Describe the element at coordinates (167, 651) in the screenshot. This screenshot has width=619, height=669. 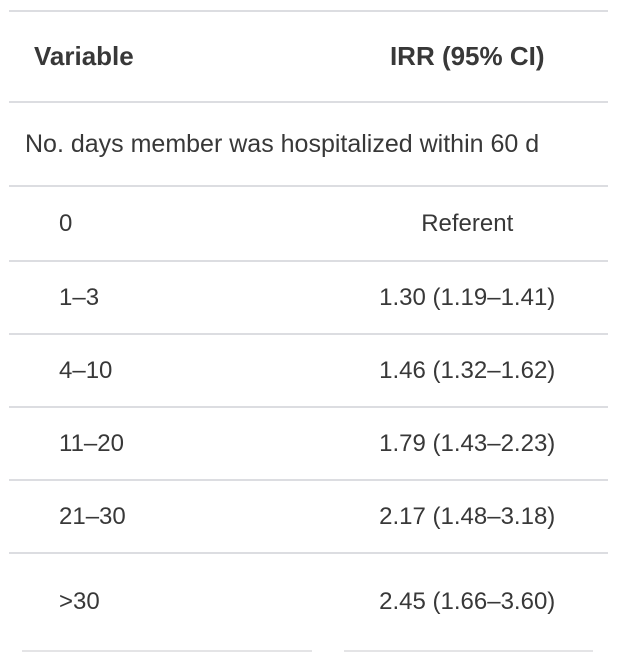
I see `partial-border-left` at that location.